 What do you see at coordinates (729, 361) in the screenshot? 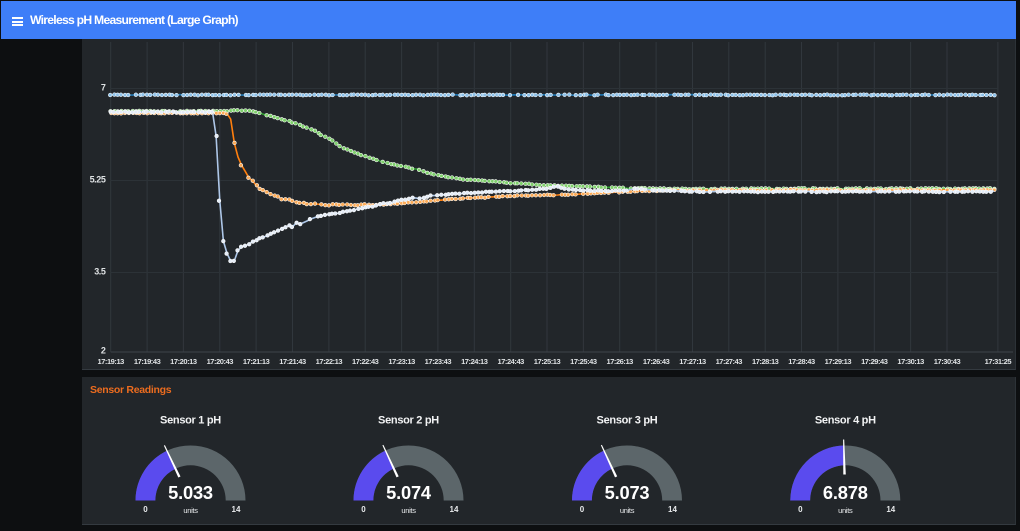
I see `svg-text: 17:27:43` at bounding box center [729, 361].